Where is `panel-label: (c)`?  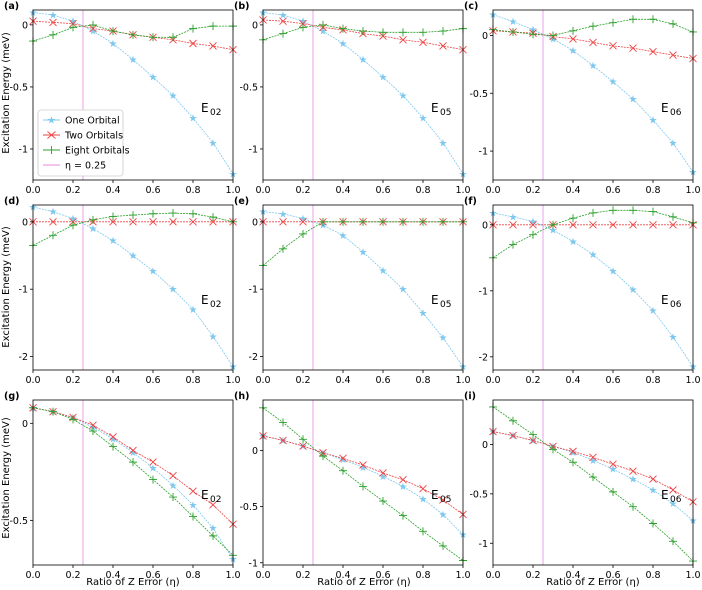 panel-label: (c) is located at coordinates (471, 6).